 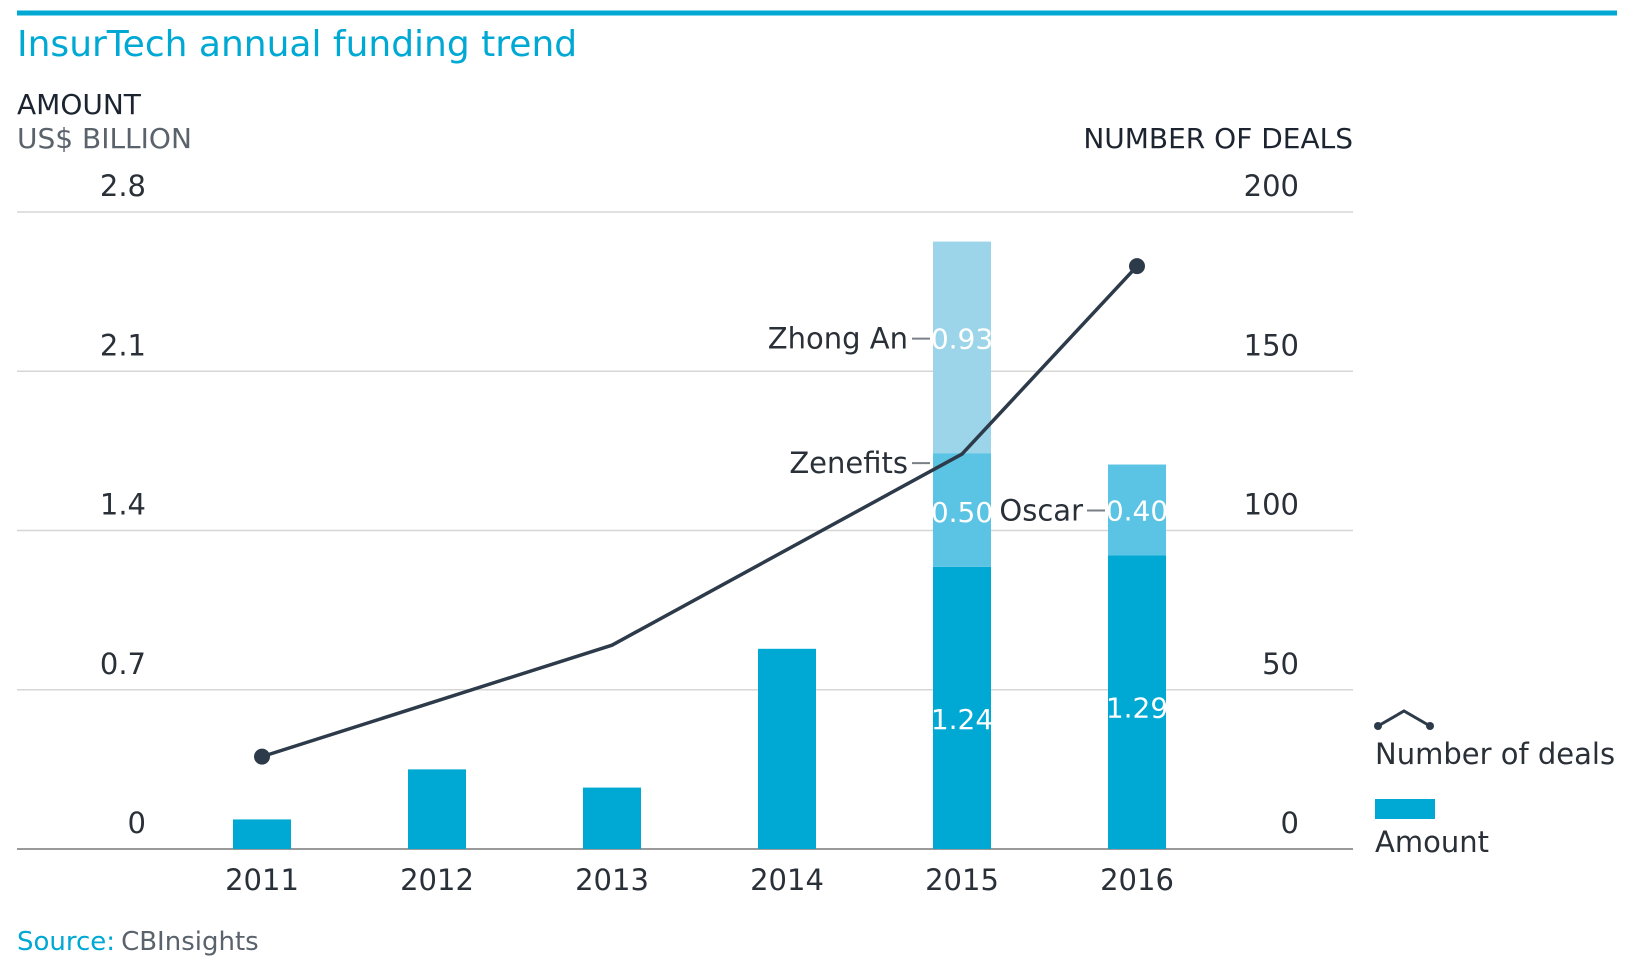 I want to click on legend-line-icon, so click(x=1404, y=718).